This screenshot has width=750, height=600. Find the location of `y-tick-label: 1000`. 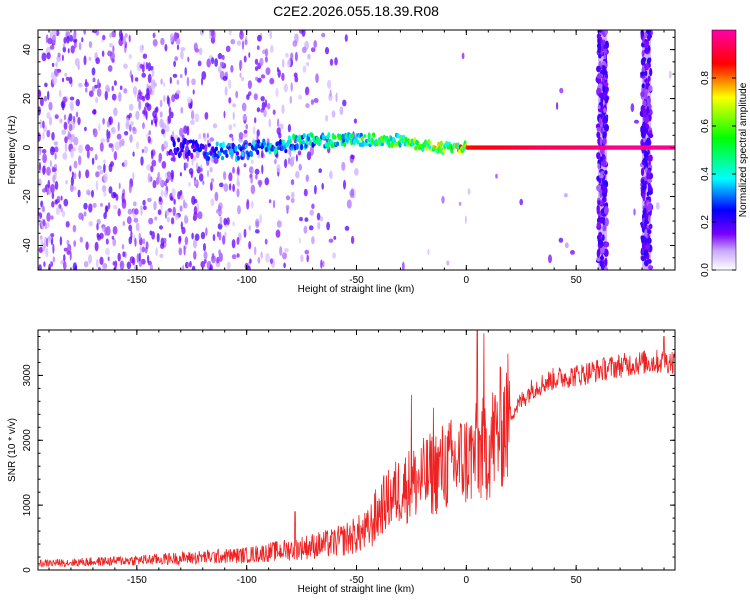

y-tick-label: 1000 is located at coordinates (27, 505).